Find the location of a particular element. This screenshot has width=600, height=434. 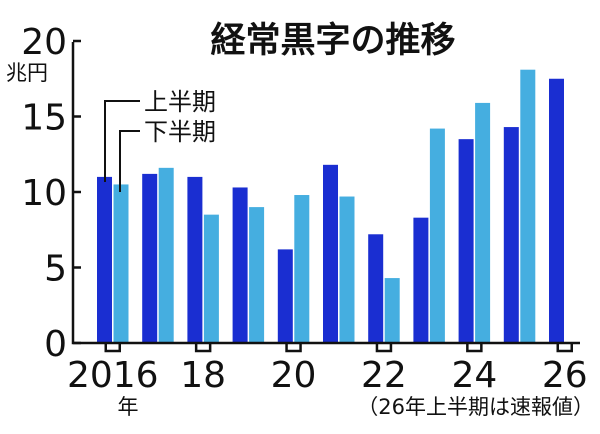

y-ticks-group: 0 5 10 15 20 is located at coordinates (51, 193).